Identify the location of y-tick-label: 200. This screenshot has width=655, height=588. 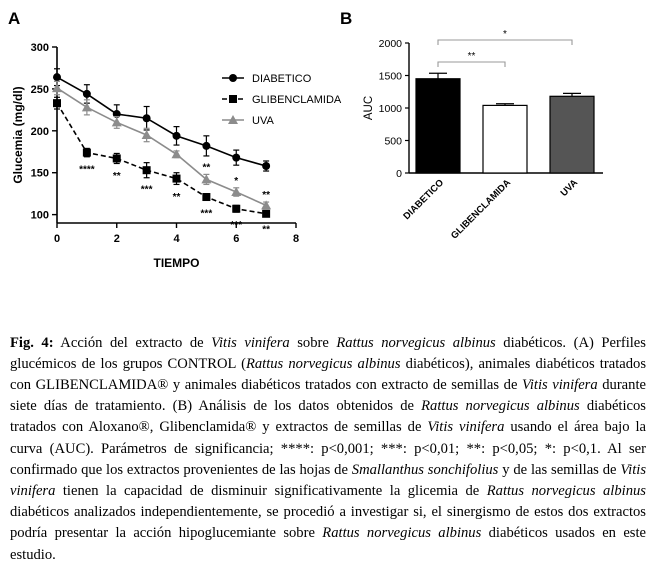
(40, 132).